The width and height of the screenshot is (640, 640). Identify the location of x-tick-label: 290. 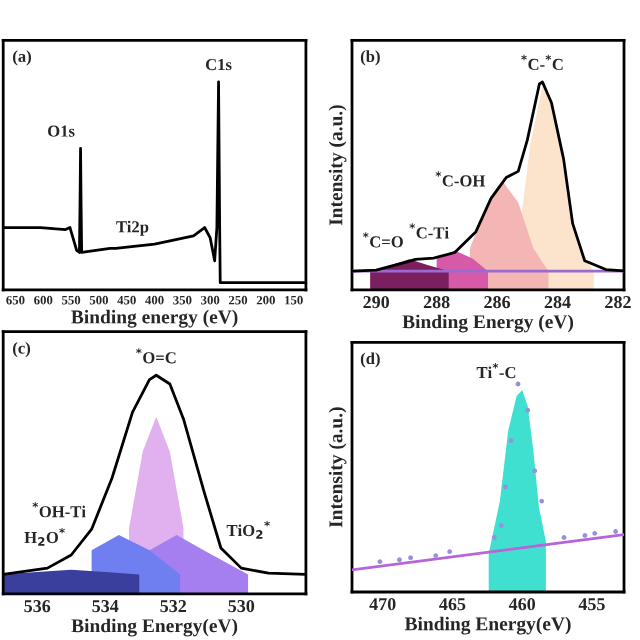
(376, 302).